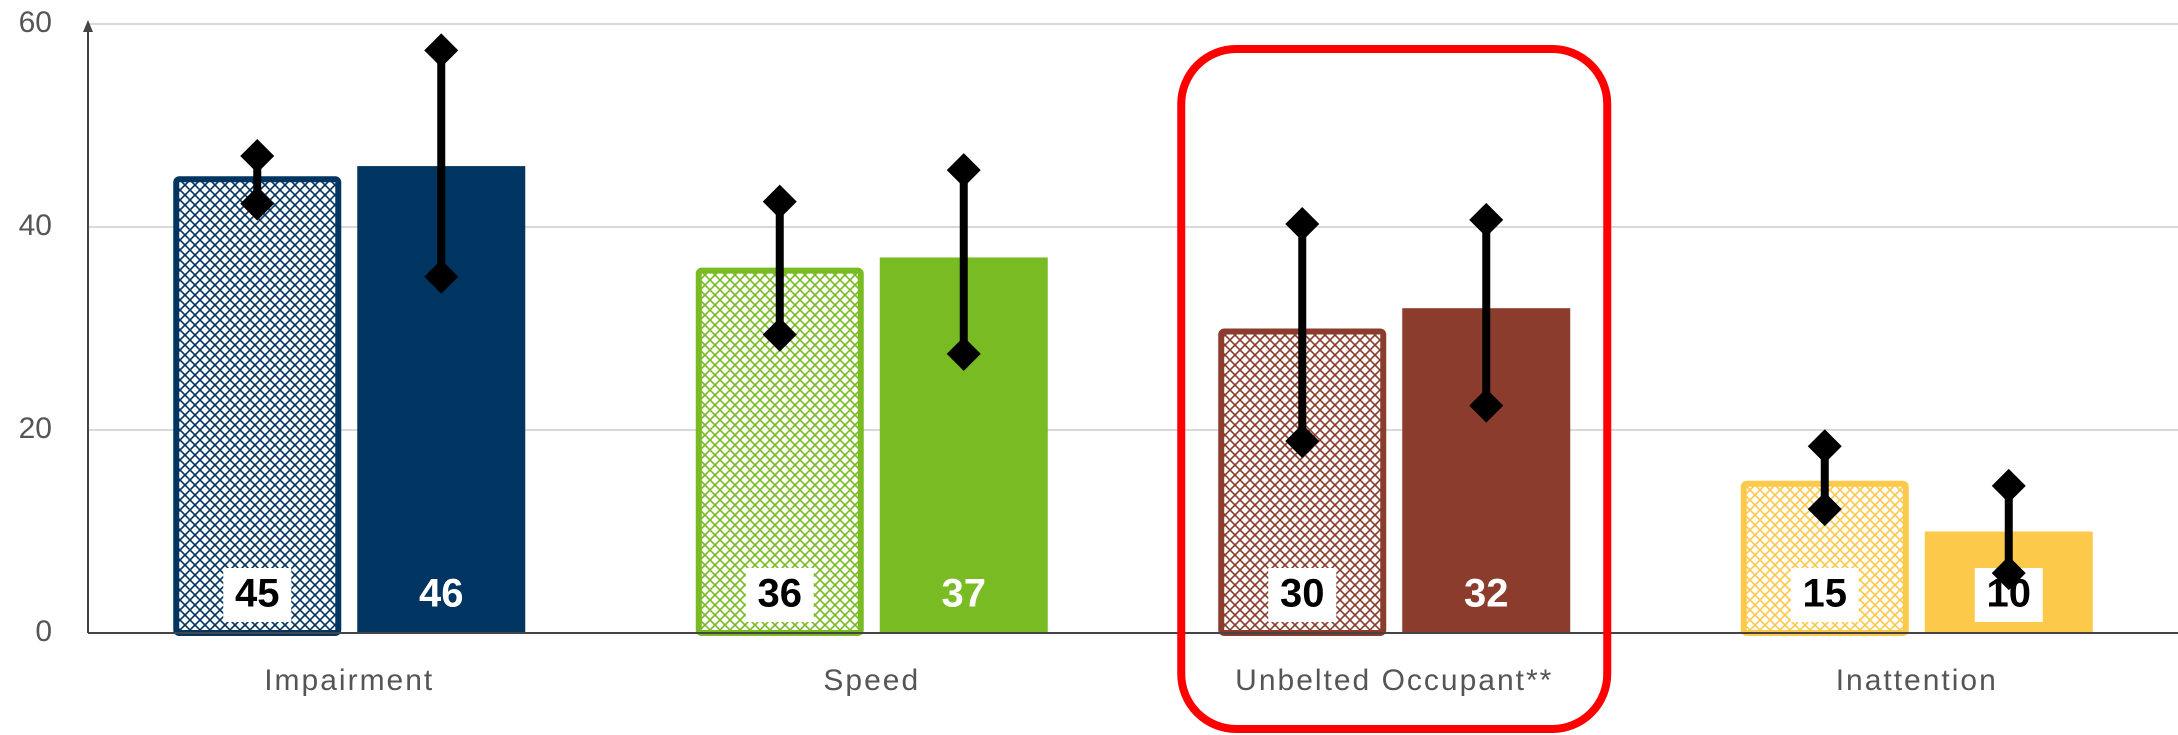  I want to click on data-label: 36, so click(780, 594).